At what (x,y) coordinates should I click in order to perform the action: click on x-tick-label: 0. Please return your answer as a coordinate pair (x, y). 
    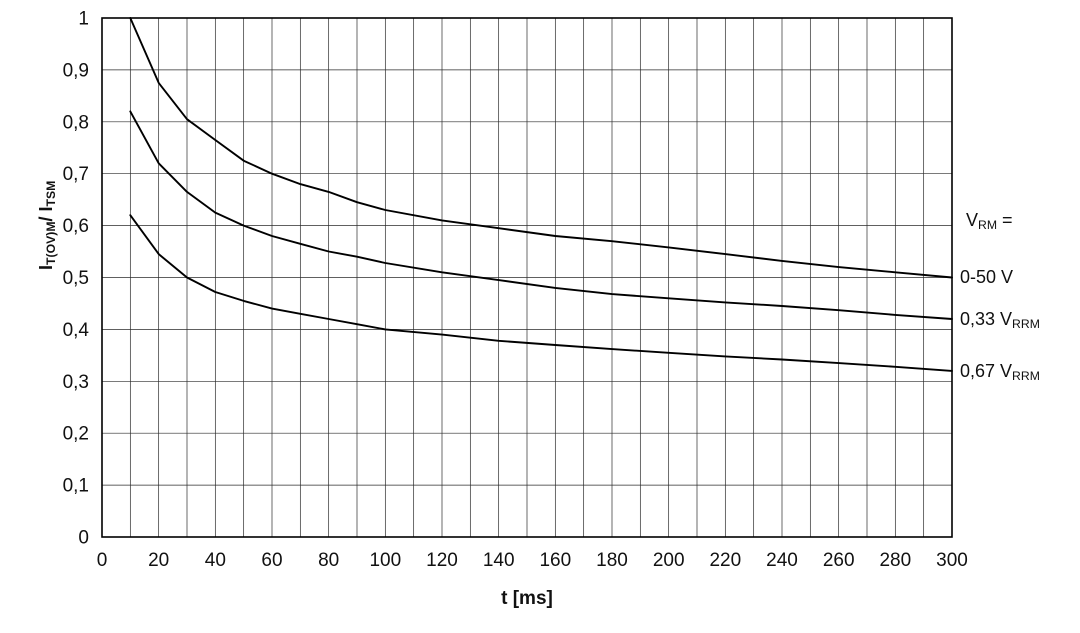
    Looking at the image, I should click on (102, 560).